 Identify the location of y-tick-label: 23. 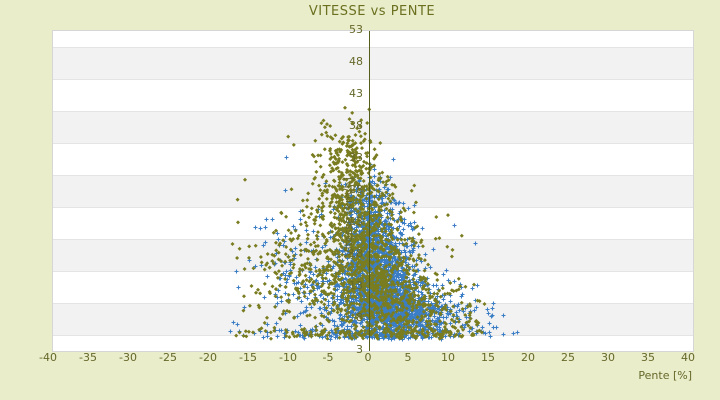
(356, 221).